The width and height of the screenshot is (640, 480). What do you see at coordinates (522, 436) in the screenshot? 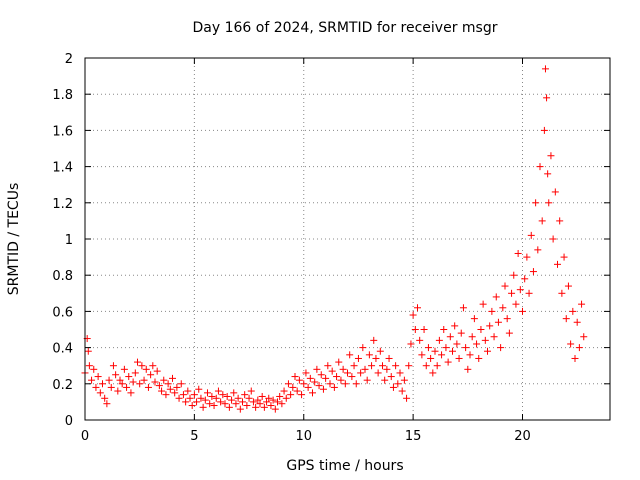
I see `x-tick-label: 20` at bounding box center [522, 436].